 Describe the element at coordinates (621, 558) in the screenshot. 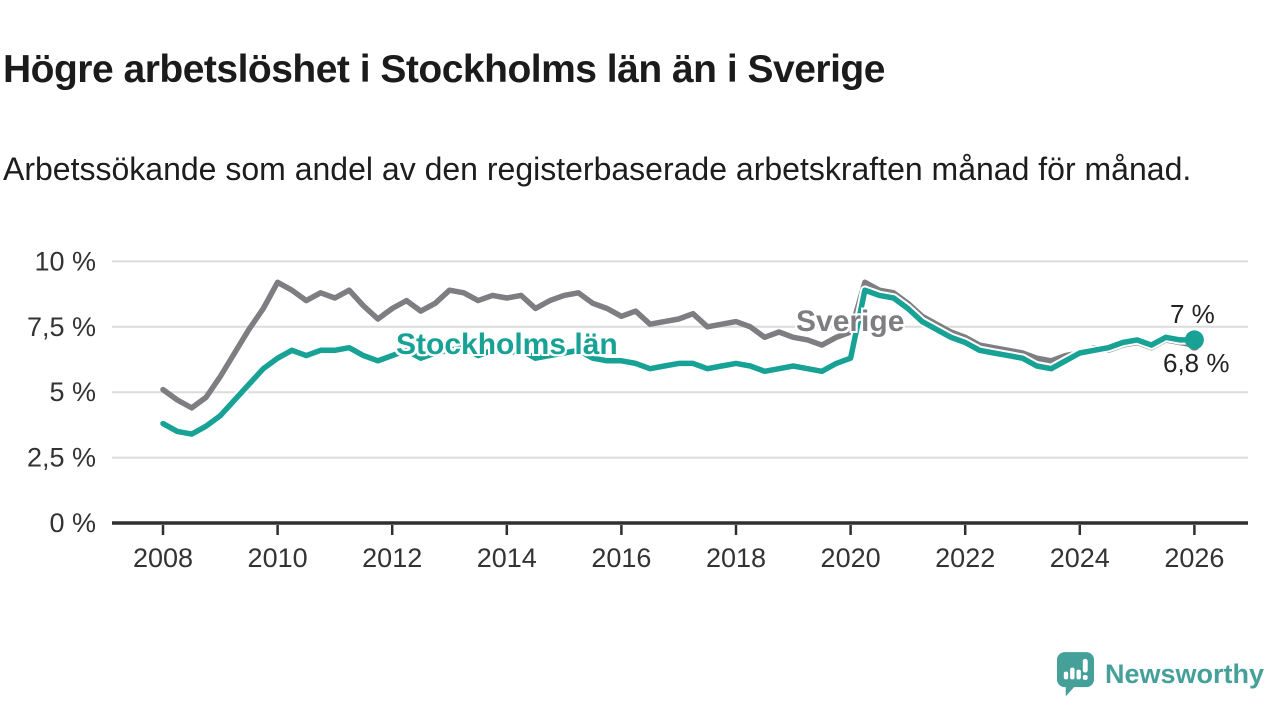

I see `x-axis-label: 2016` at that location.